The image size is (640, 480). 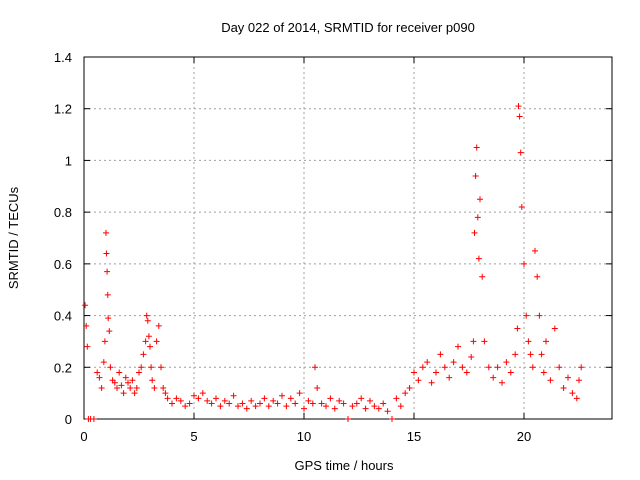 I want to click on y-tick-label: 1, so click(x=68, y=160).